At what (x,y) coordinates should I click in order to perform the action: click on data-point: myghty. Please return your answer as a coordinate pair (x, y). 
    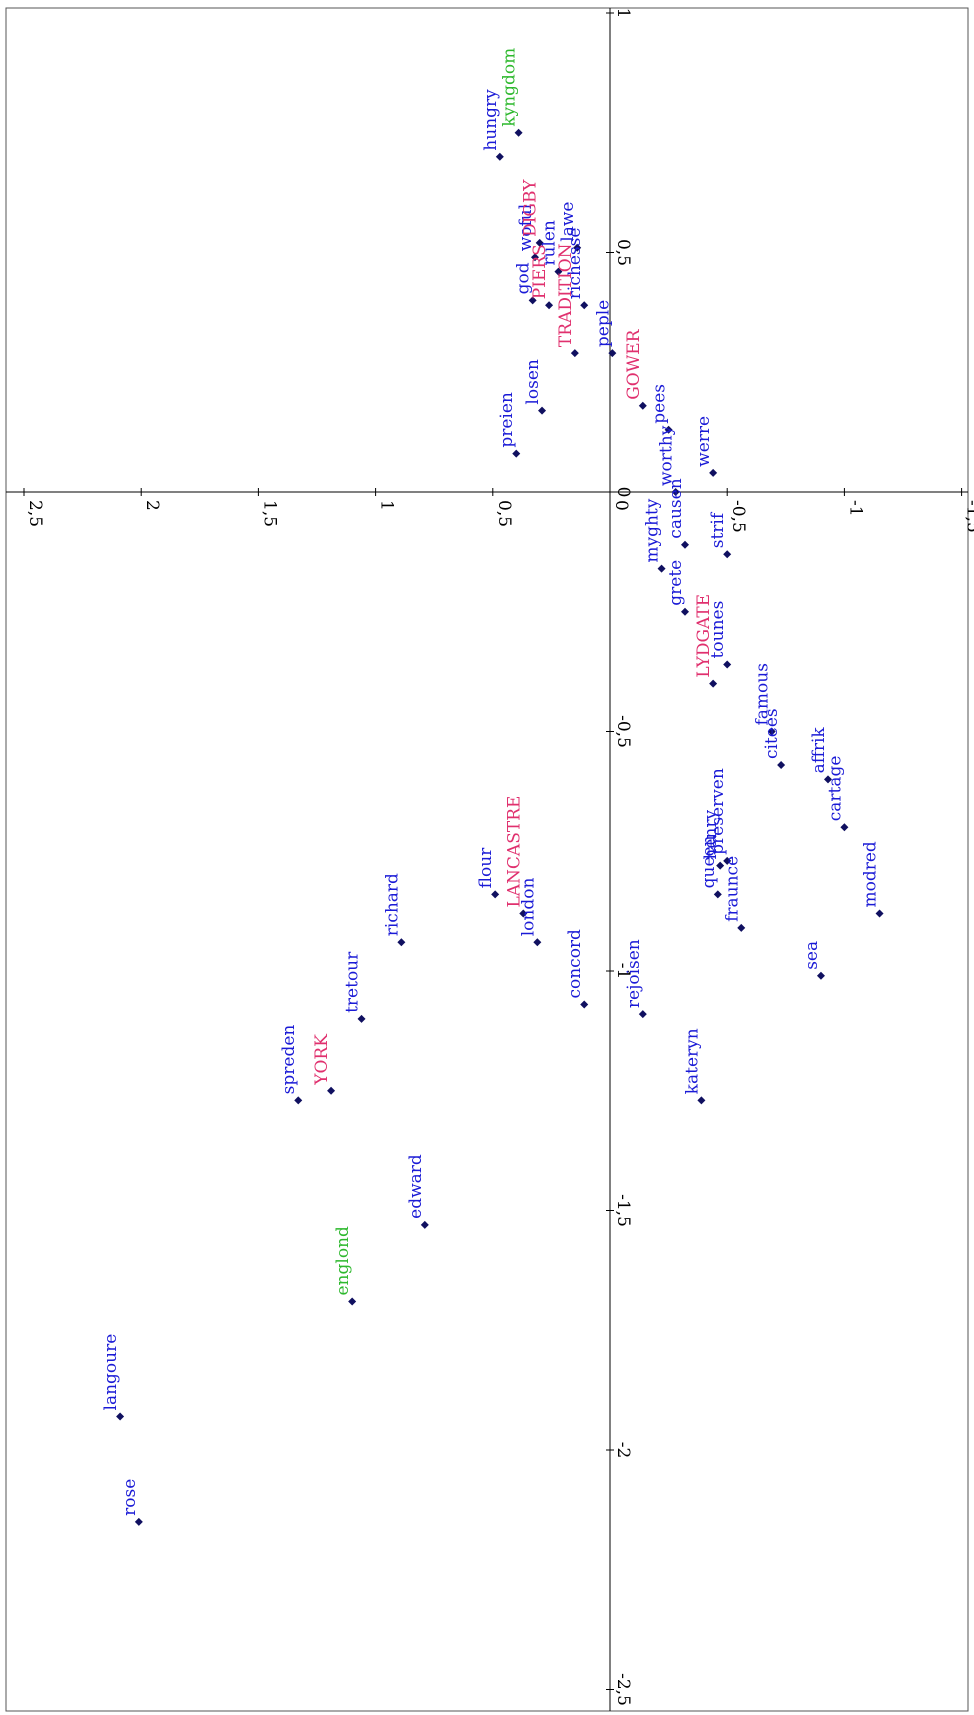
    Looking at the image, I should click on (654, 535).